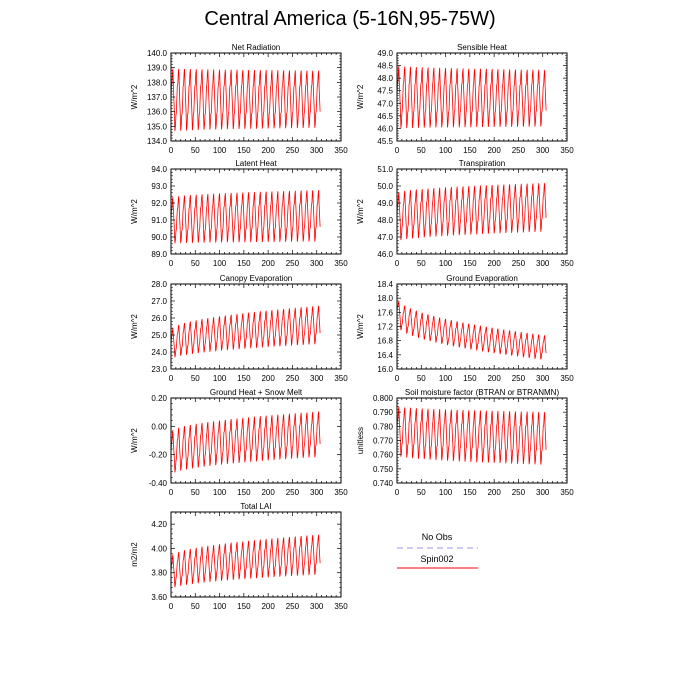  Describe the element at coordinates (159, 426) in the screenshot. I see `y-tick-label: 0.00` at that location.